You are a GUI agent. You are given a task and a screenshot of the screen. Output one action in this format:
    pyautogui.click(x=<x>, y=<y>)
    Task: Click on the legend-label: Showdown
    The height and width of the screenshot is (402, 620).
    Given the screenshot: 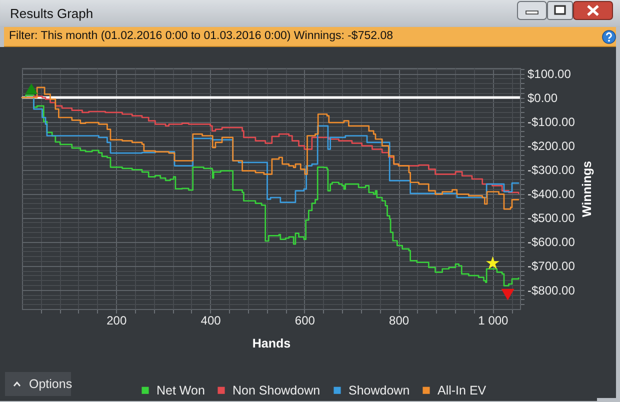 What is the action you would take?
    pyautogui.click(x=379, y=390)
    